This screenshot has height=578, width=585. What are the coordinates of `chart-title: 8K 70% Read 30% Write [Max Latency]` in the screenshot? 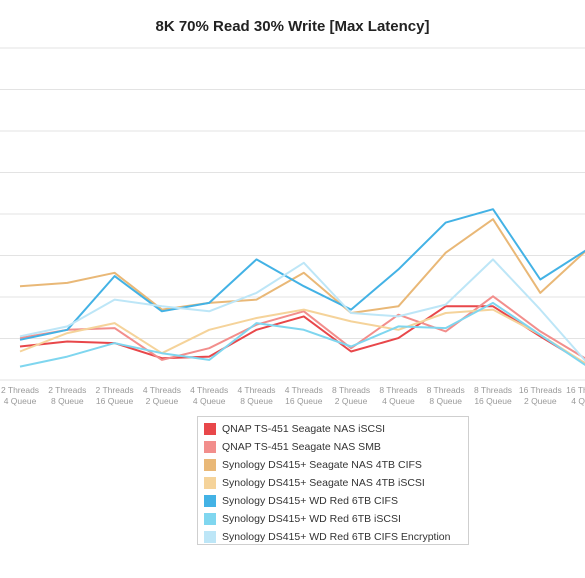 It's located at (292, 26).